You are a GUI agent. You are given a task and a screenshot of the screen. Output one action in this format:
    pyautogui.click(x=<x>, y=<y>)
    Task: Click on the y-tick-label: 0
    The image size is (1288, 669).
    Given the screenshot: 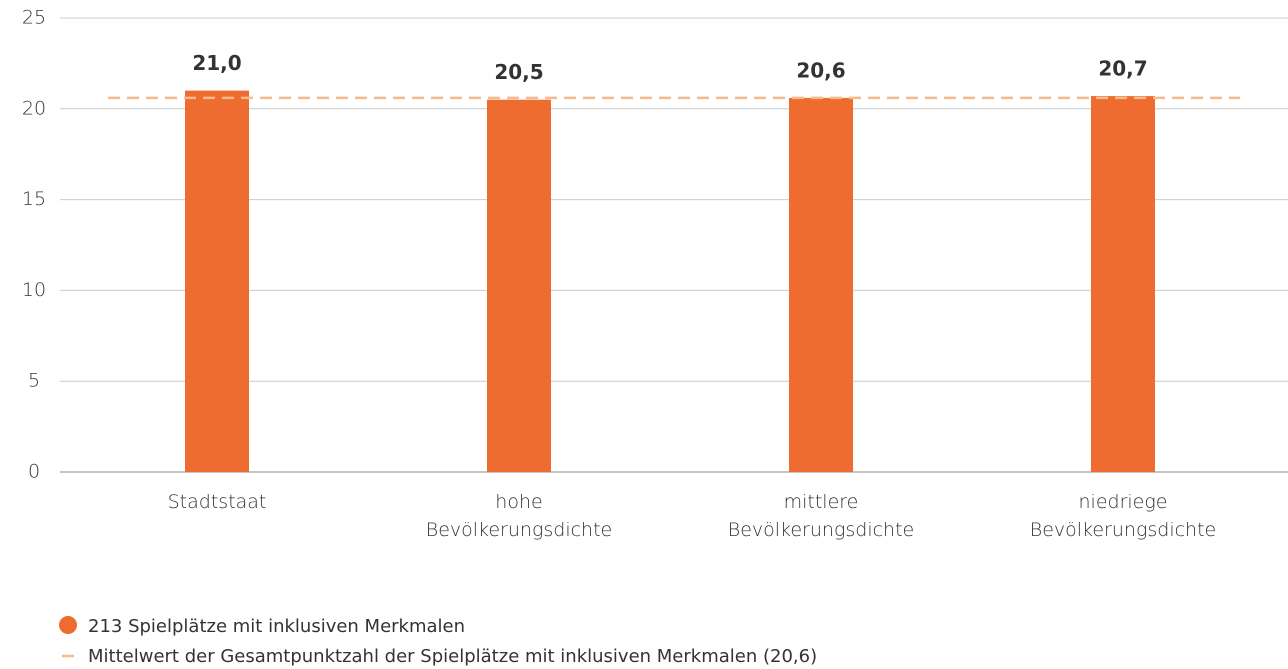 What is the action you would take?
    pyautogui.click(x=34, y=472)
    